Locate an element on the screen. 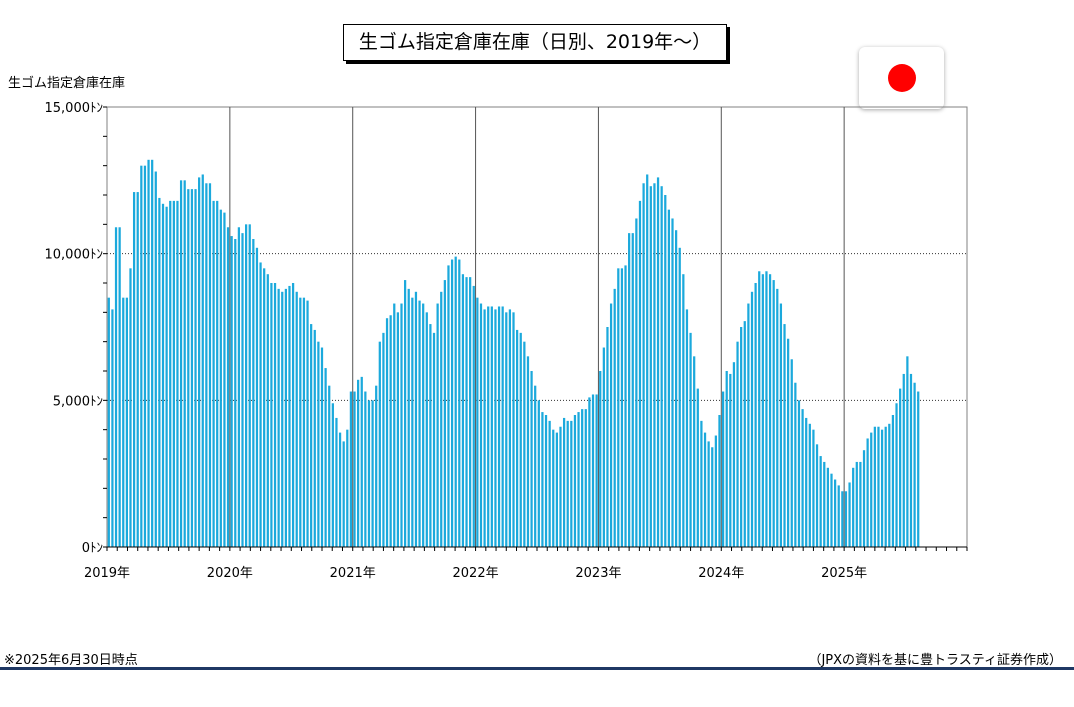 Image resolution: width=1074 pixels, height=707 pixels. bottom-rule is located at coordinates (537, 668).